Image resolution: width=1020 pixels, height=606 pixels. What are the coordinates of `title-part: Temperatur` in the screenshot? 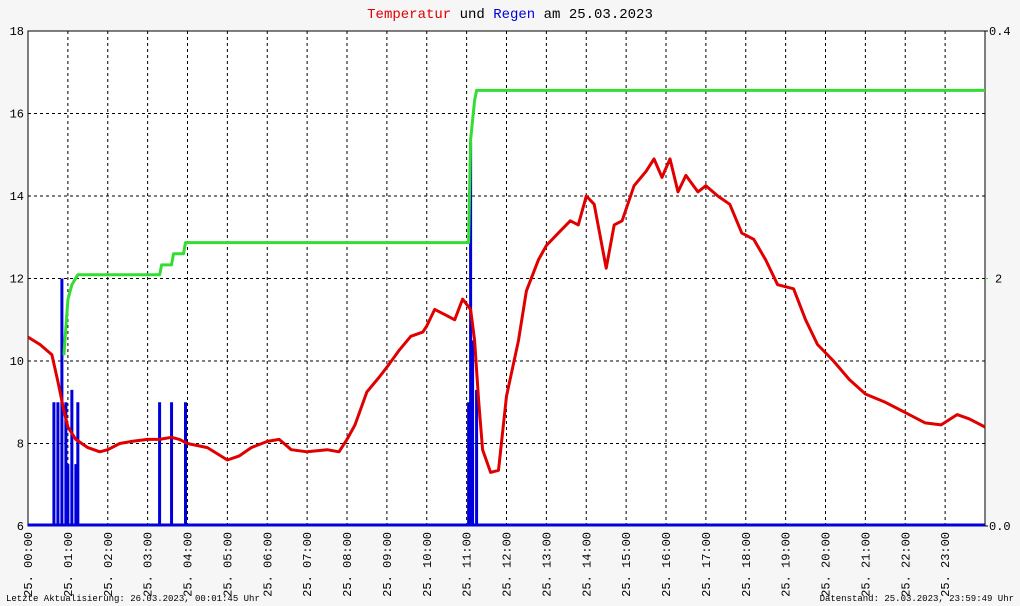 It's located at (409, 15).